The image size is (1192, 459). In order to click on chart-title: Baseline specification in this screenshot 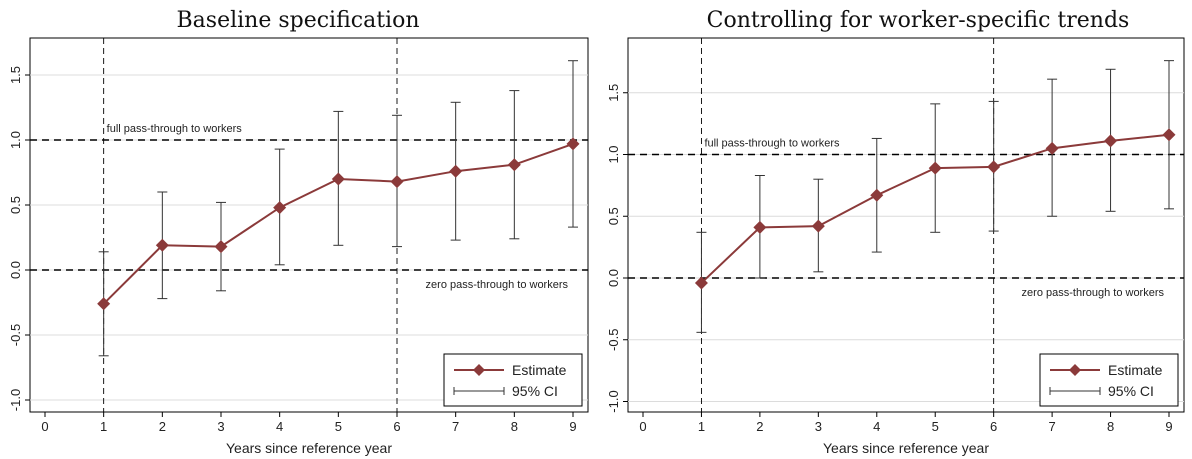, I will do `click(298, 20)`.